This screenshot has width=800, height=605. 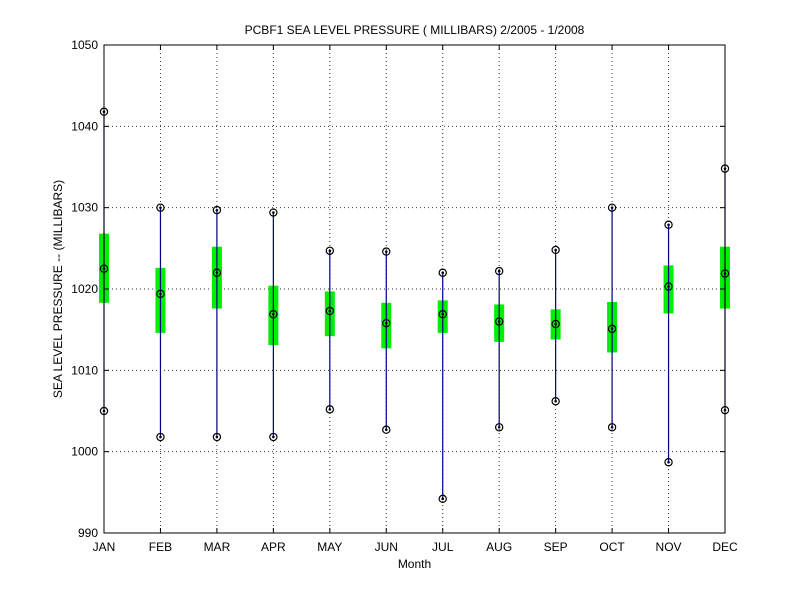 What do you see at coordinates (84, 452) in the screenshot?
I see `y-tick-label: 1000` at bounding box center [84, 452].